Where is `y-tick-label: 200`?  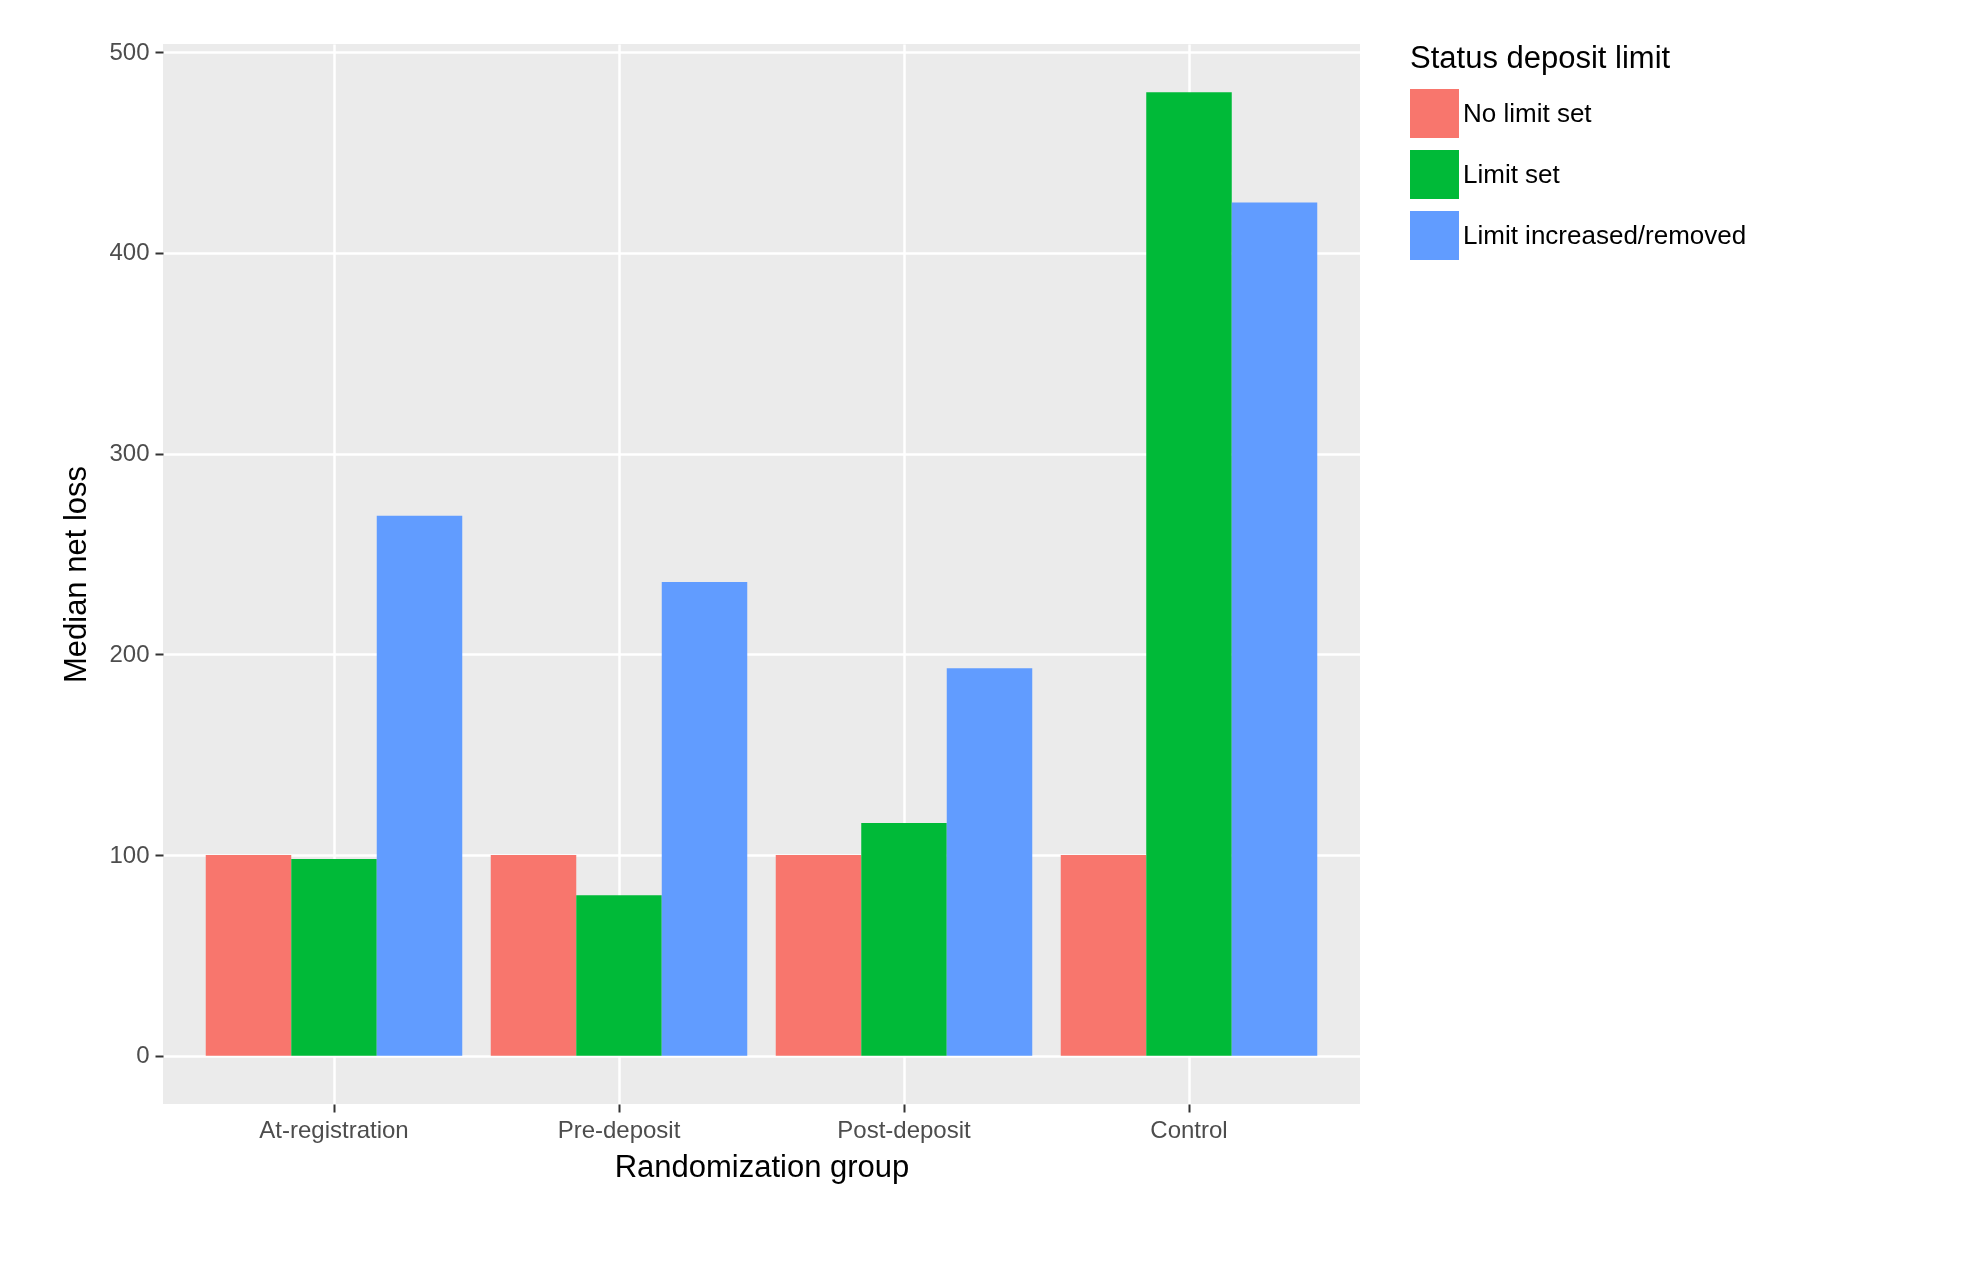
y-tick-label: 200 is located at coordinates (129, 653).